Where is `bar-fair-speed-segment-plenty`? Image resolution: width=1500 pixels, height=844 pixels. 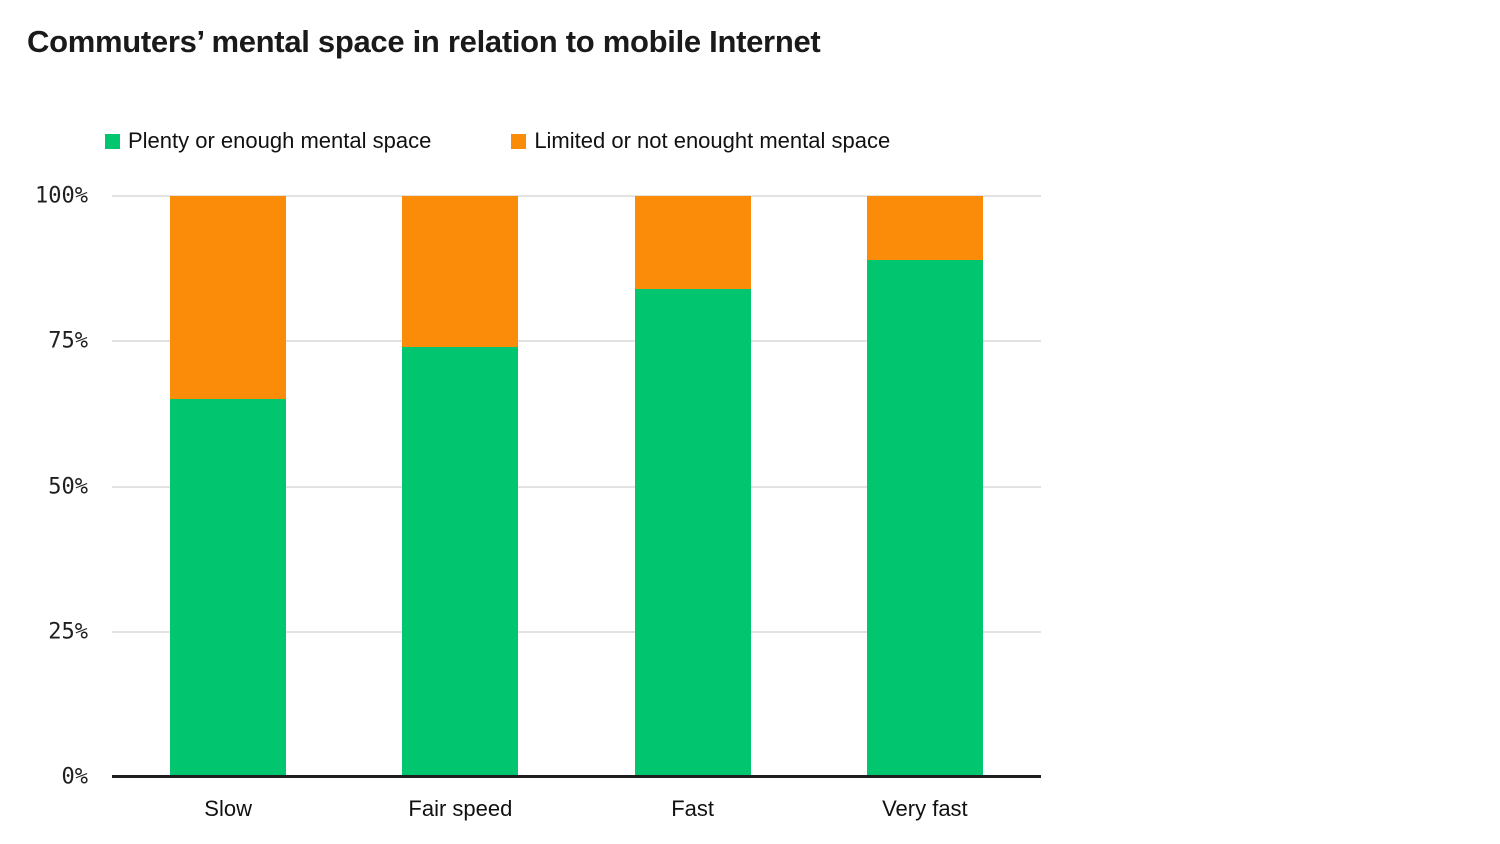 bar-fair-speed-segment-plenty is located at coordinates (460, 562).